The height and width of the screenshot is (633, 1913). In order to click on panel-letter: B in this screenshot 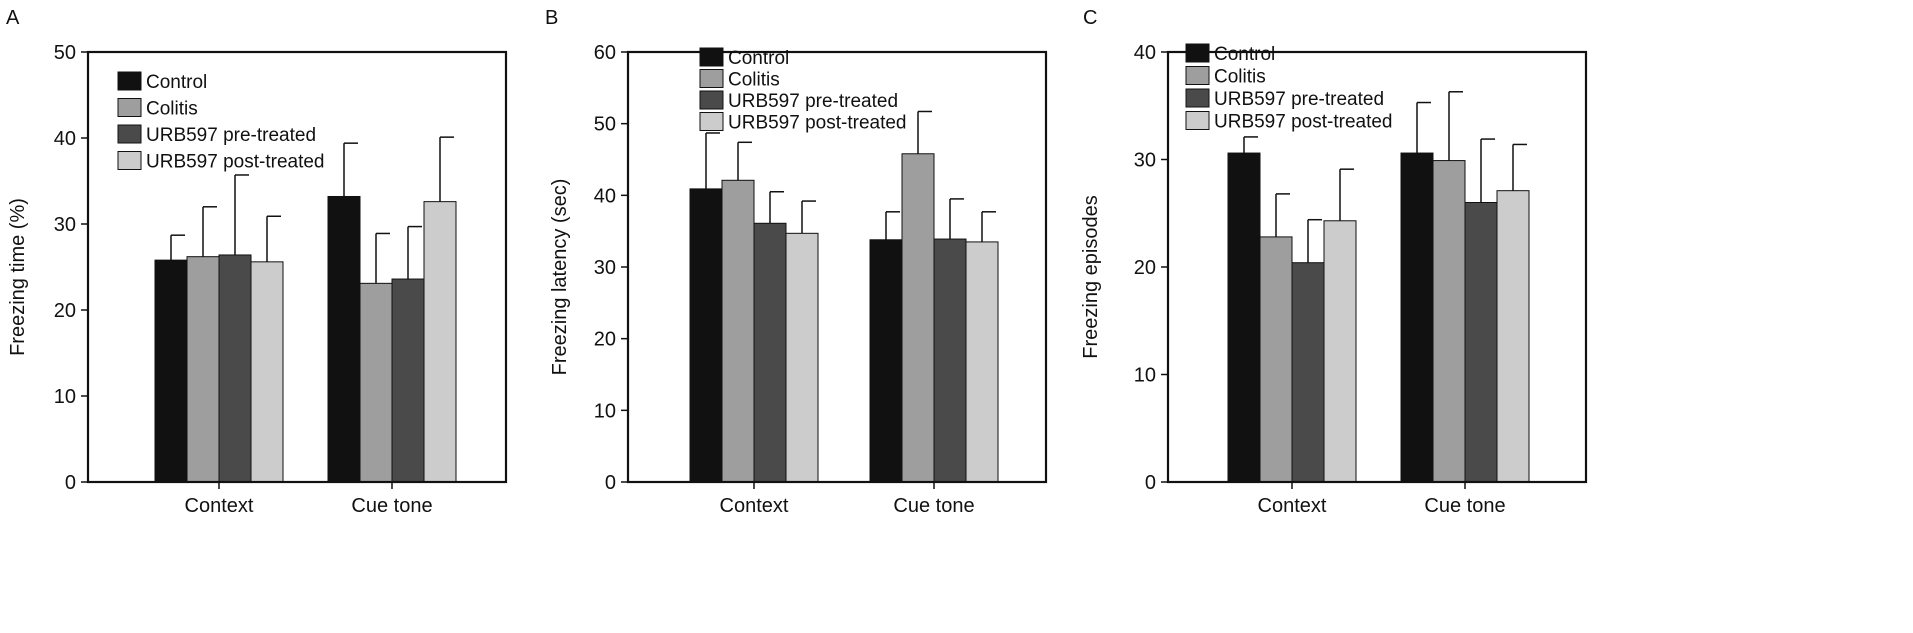, I will do `click(551, 18)`.